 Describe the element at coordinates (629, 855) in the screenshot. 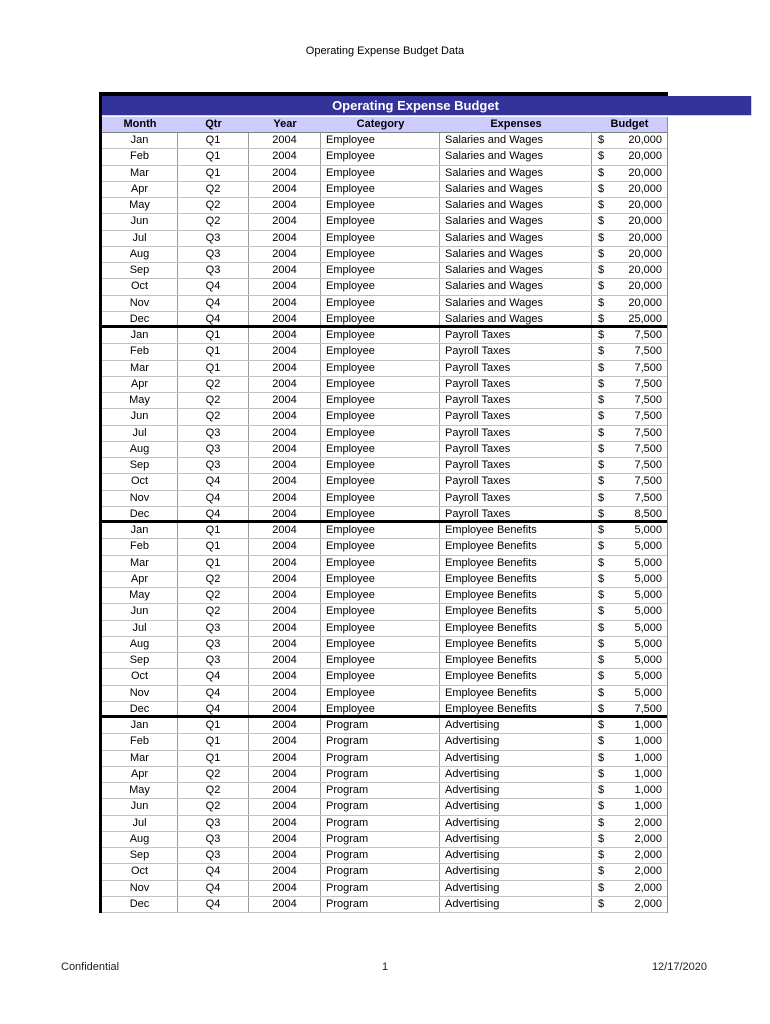

I see `cell-budget: $2,000` at that location.